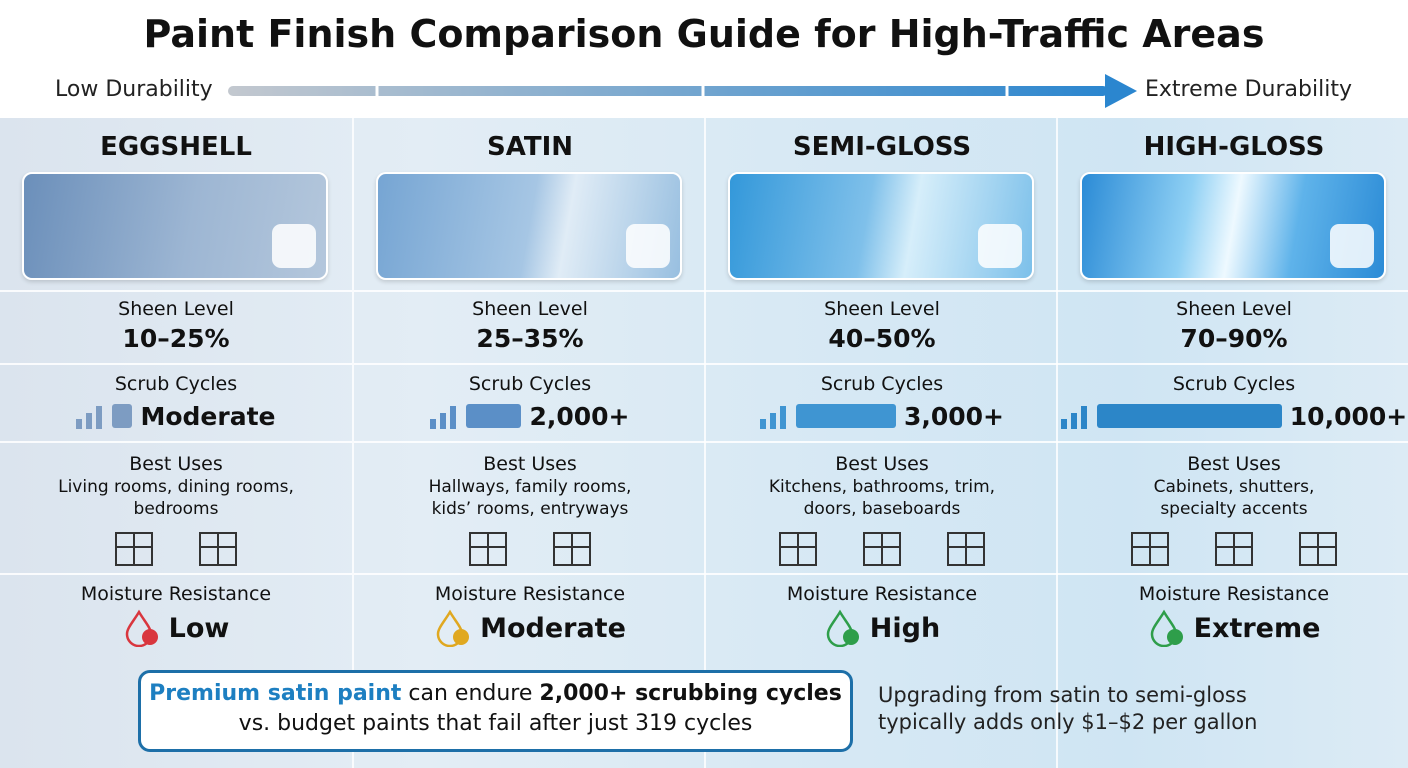 The image size is (1408, 768). Describe the element at coordinates (1234, 509) in the screenshot. I see `uses-line: specialty accents` at that location.